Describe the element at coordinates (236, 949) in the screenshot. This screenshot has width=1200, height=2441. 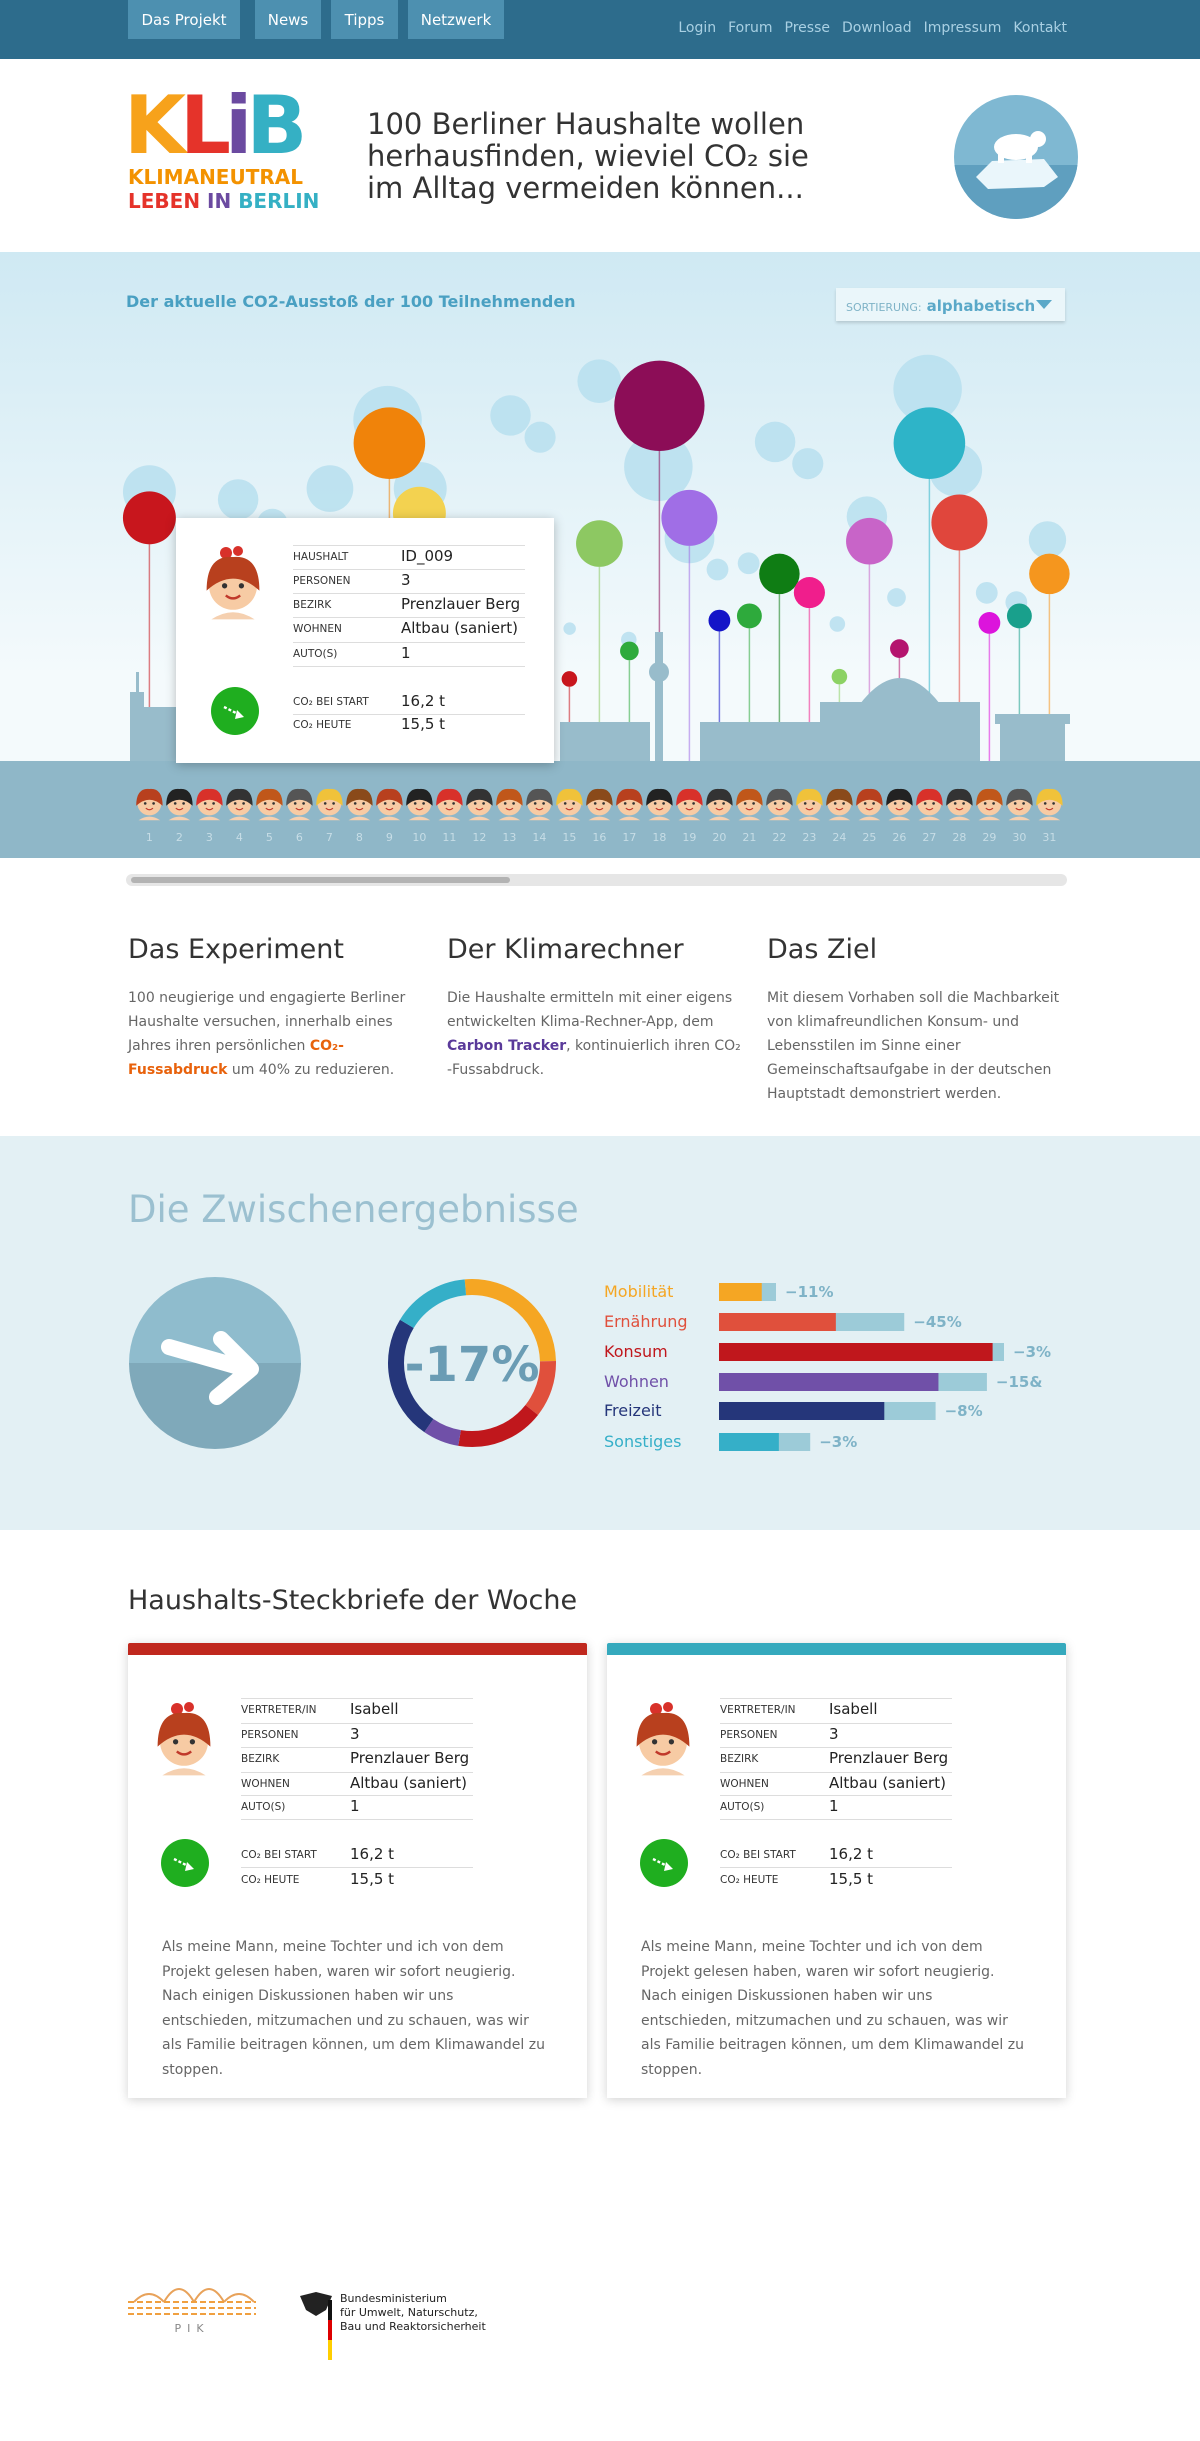
I see `intro-heading hd: Das Experiment` at that location.